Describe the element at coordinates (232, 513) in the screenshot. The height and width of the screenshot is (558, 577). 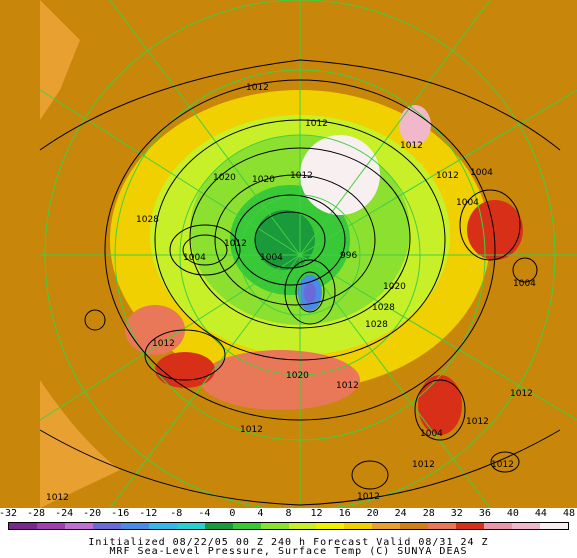
I see `scale-tick-label: 0` at that location.